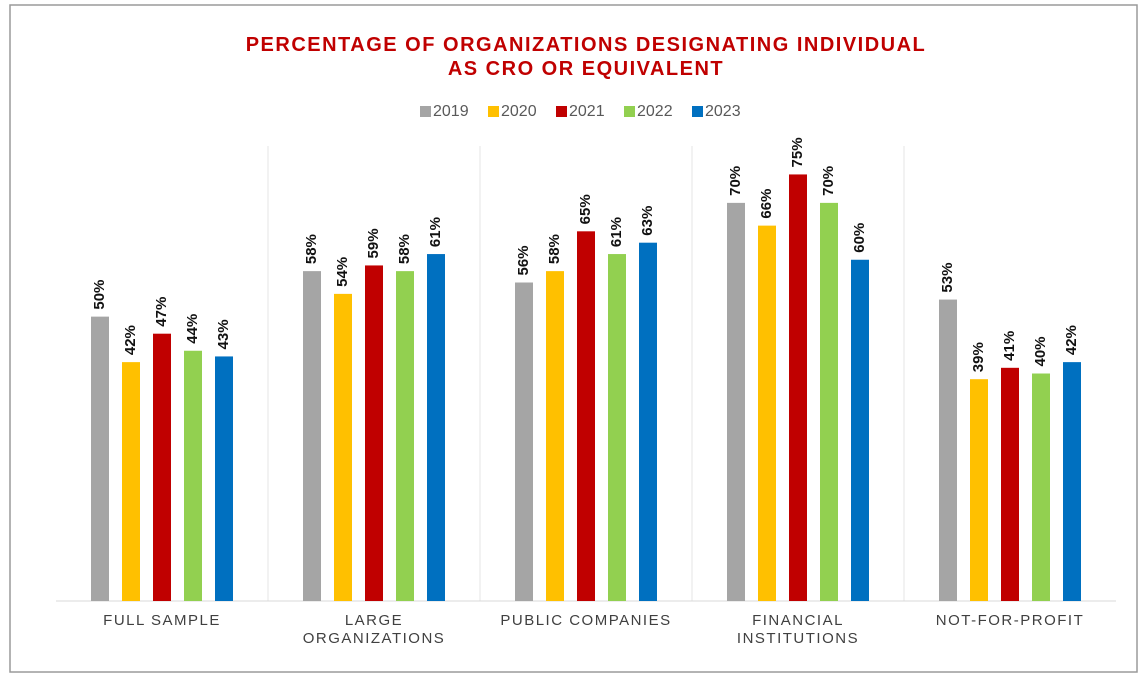 The height and width of the screenshot is (673, 1142). What do you see at coordinates (798, 629) in the screenshot?
I see `x-tick-label: FINANCIAL INSTITUTIONS` at bounding box center [798, 629].